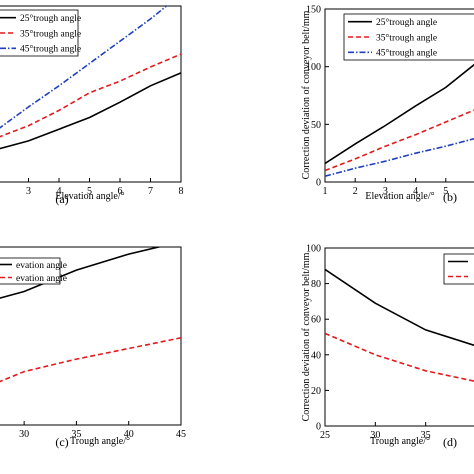 The height and width of the screenshot is (474, 474). Describe the element at coordinates (150, 191) in the screenshot. I see `x-tick-label: 7` at that location.